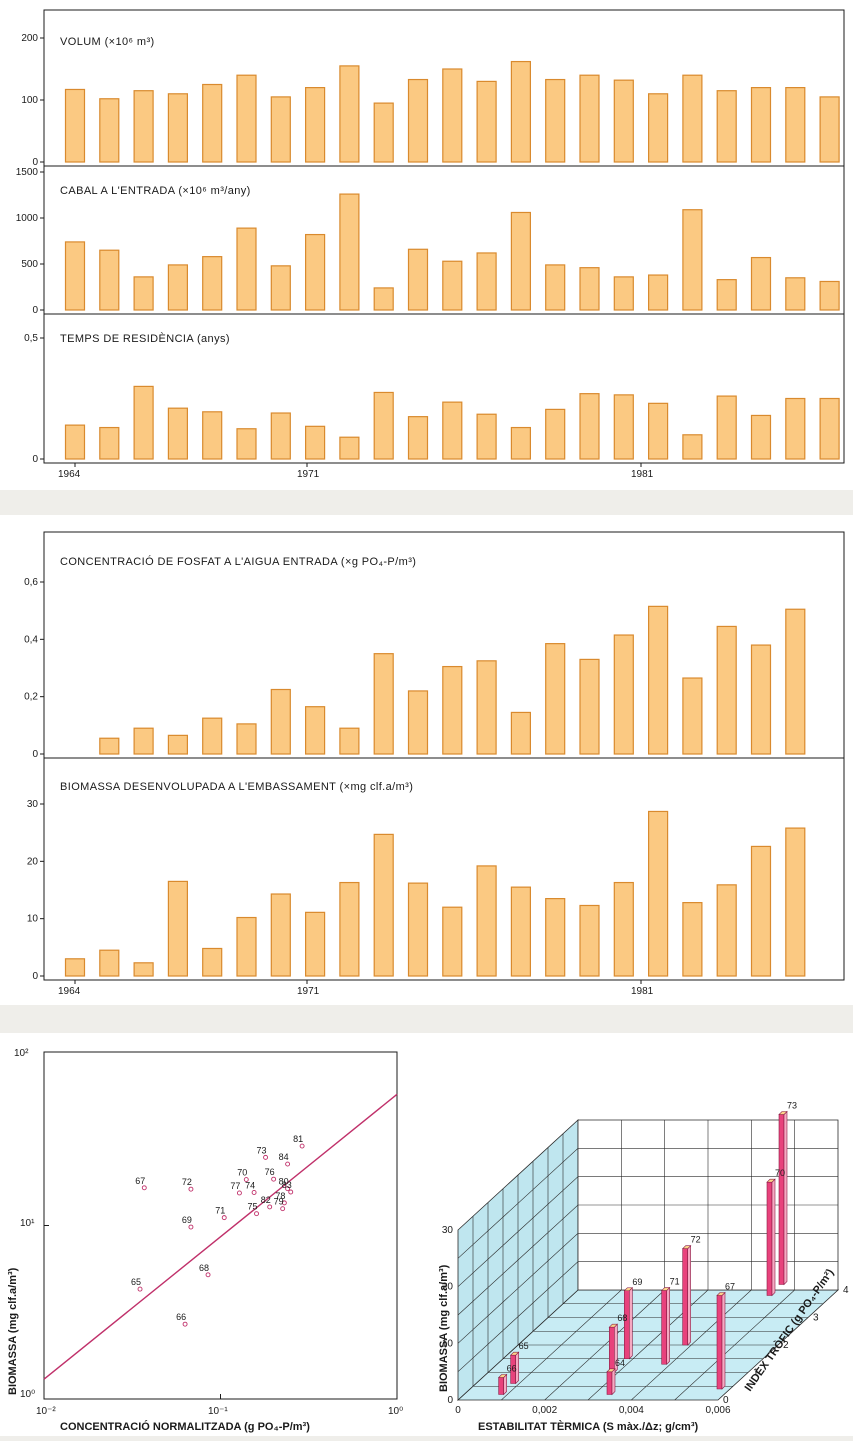 This screenshot has width=853, height=1441. I want to click on scatter-point-label: 77, so click(235, 1186).